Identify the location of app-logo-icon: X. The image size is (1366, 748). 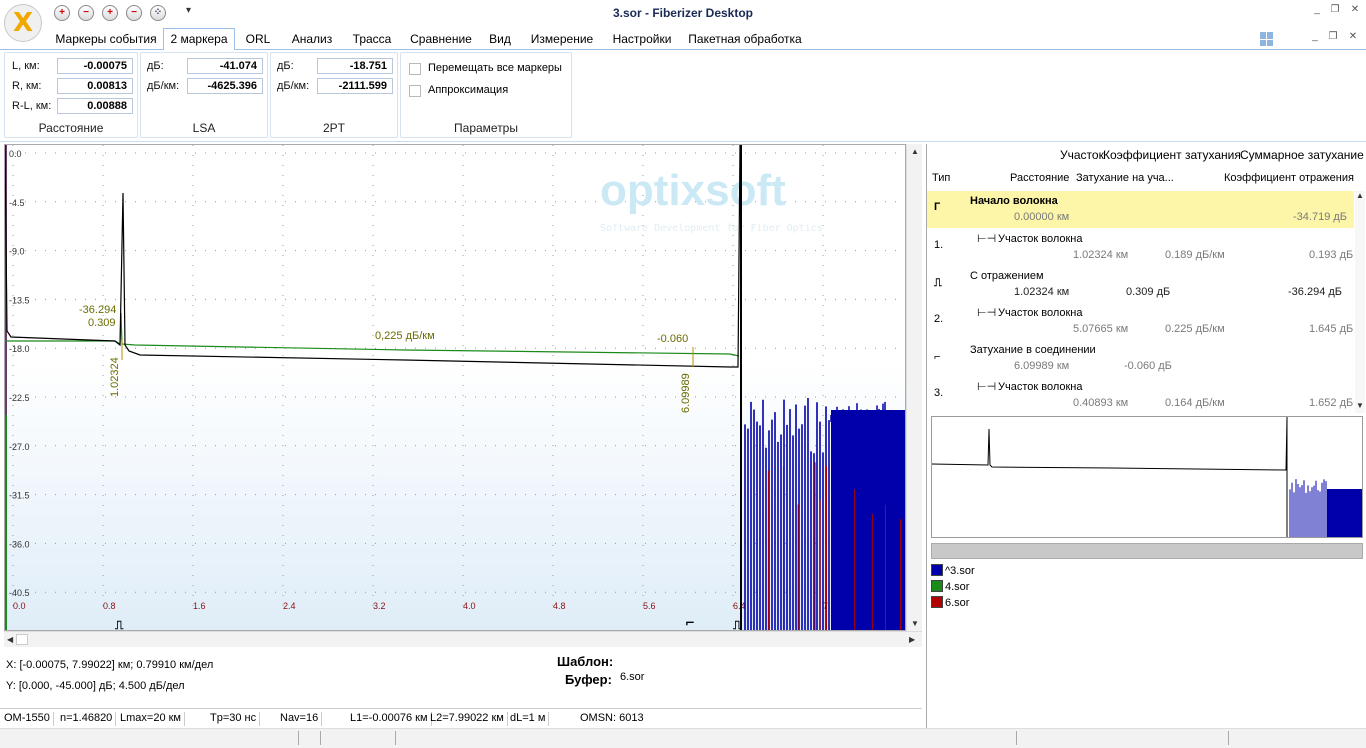
(23, 23).